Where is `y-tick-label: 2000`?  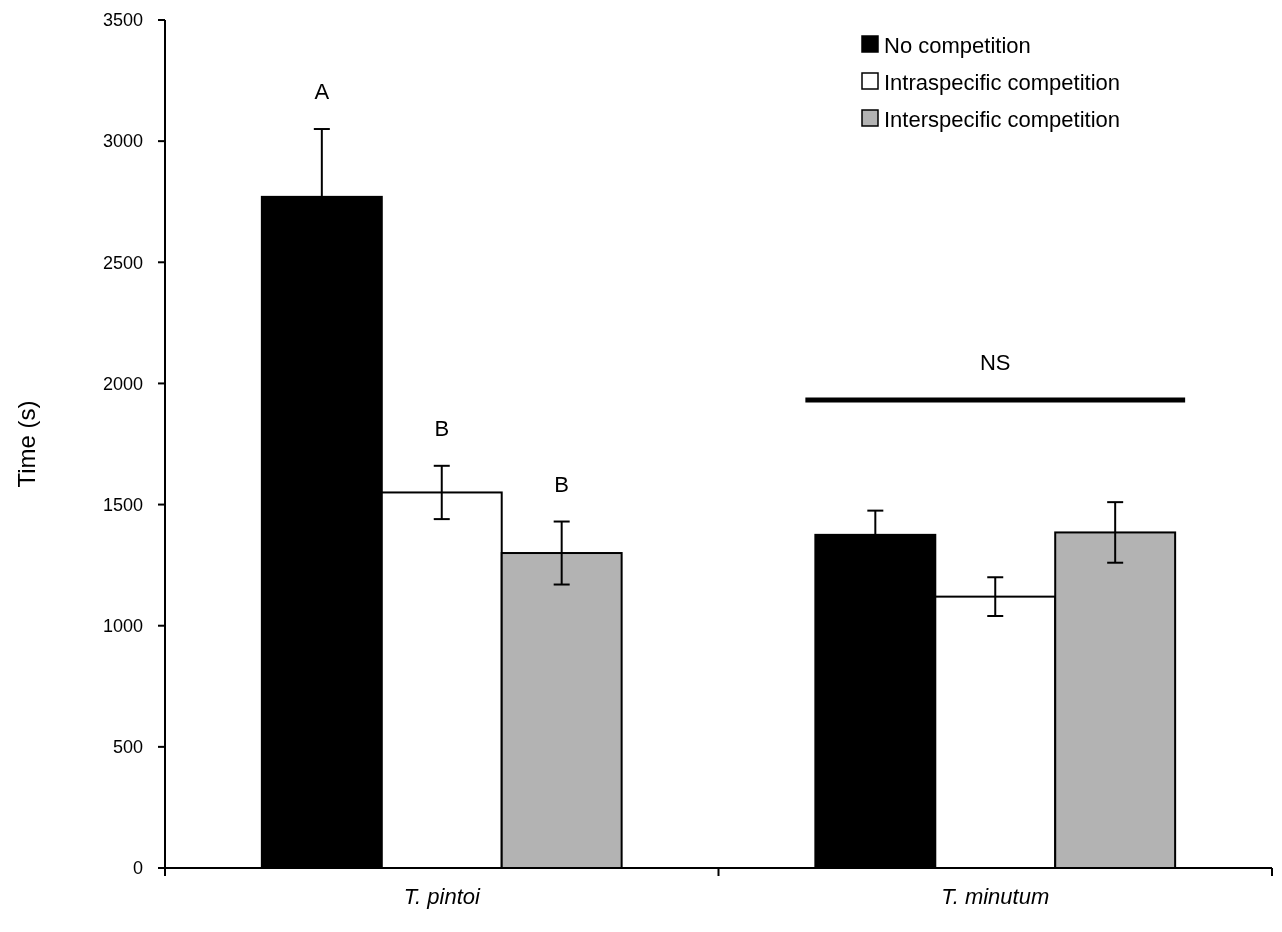 y-tick-label: 2000 is located at coordinates (122, 383).